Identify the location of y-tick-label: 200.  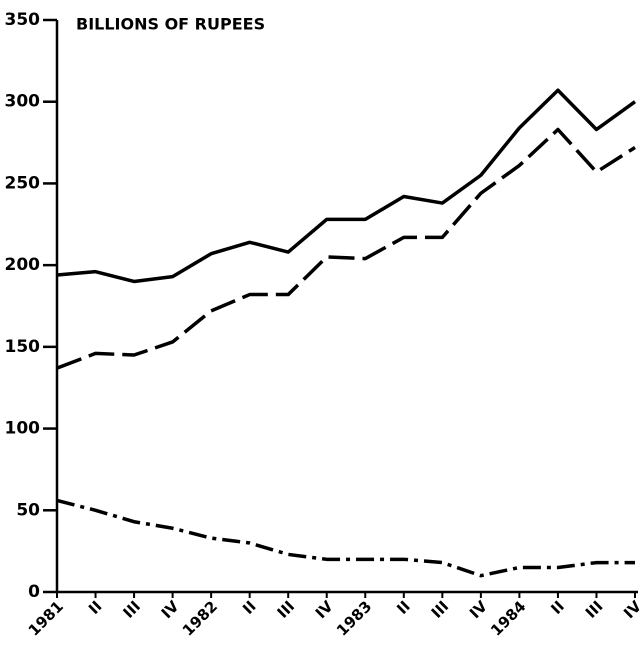
(23, 265).